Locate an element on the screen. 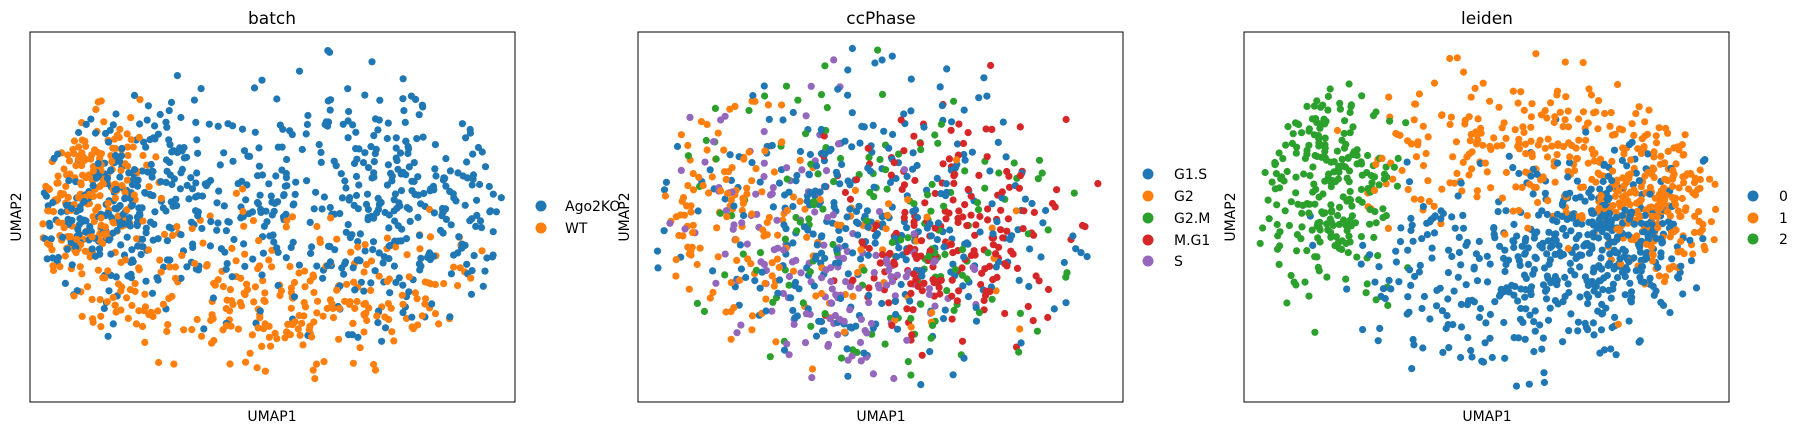 The width and height of the screenshot is (1797, 431). legend-entry: M.G1 is located at coordinates (1176, 241).